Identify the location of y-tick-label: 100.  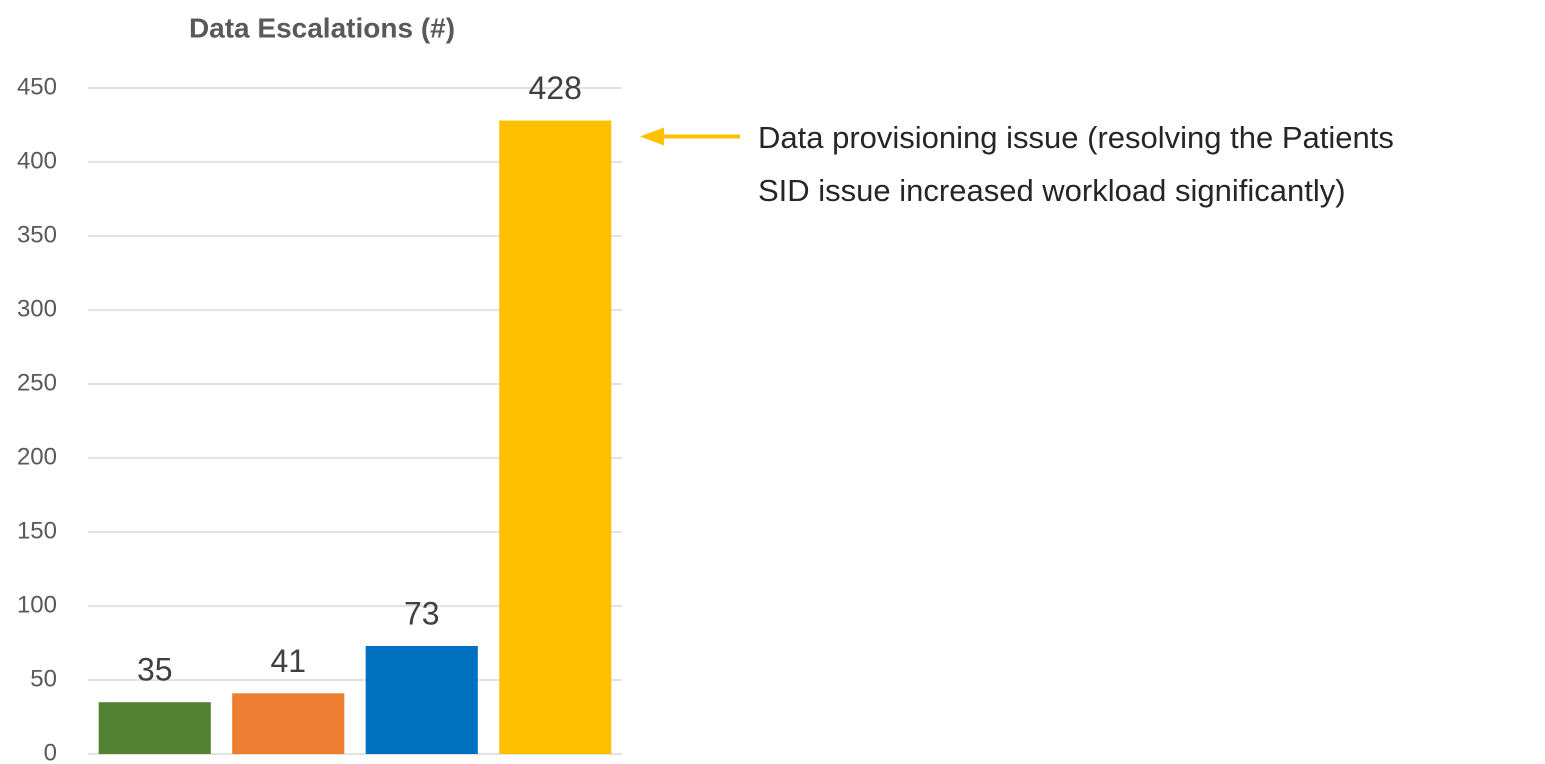
(37, 604).